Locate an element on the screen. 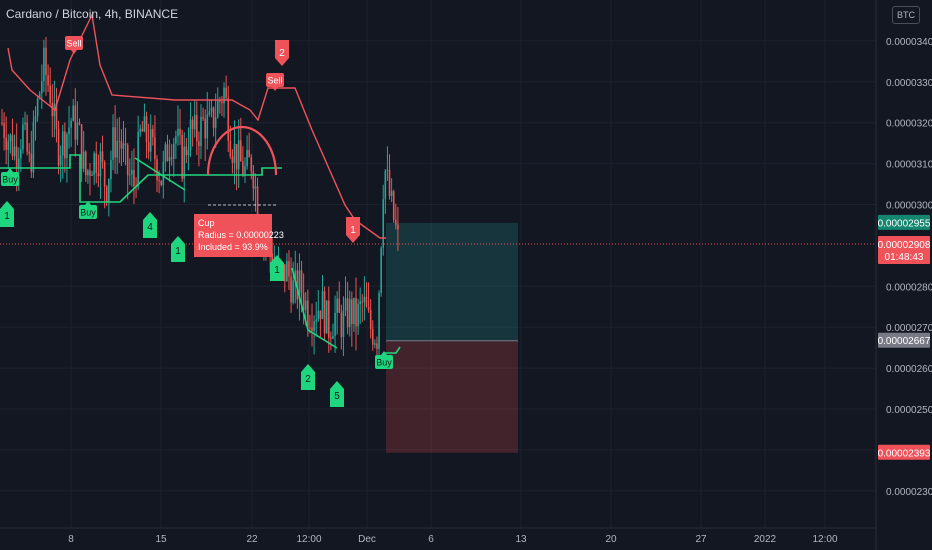 The image size is (932, 550). entry-price-tag-box is located at coordinates (904, 340).